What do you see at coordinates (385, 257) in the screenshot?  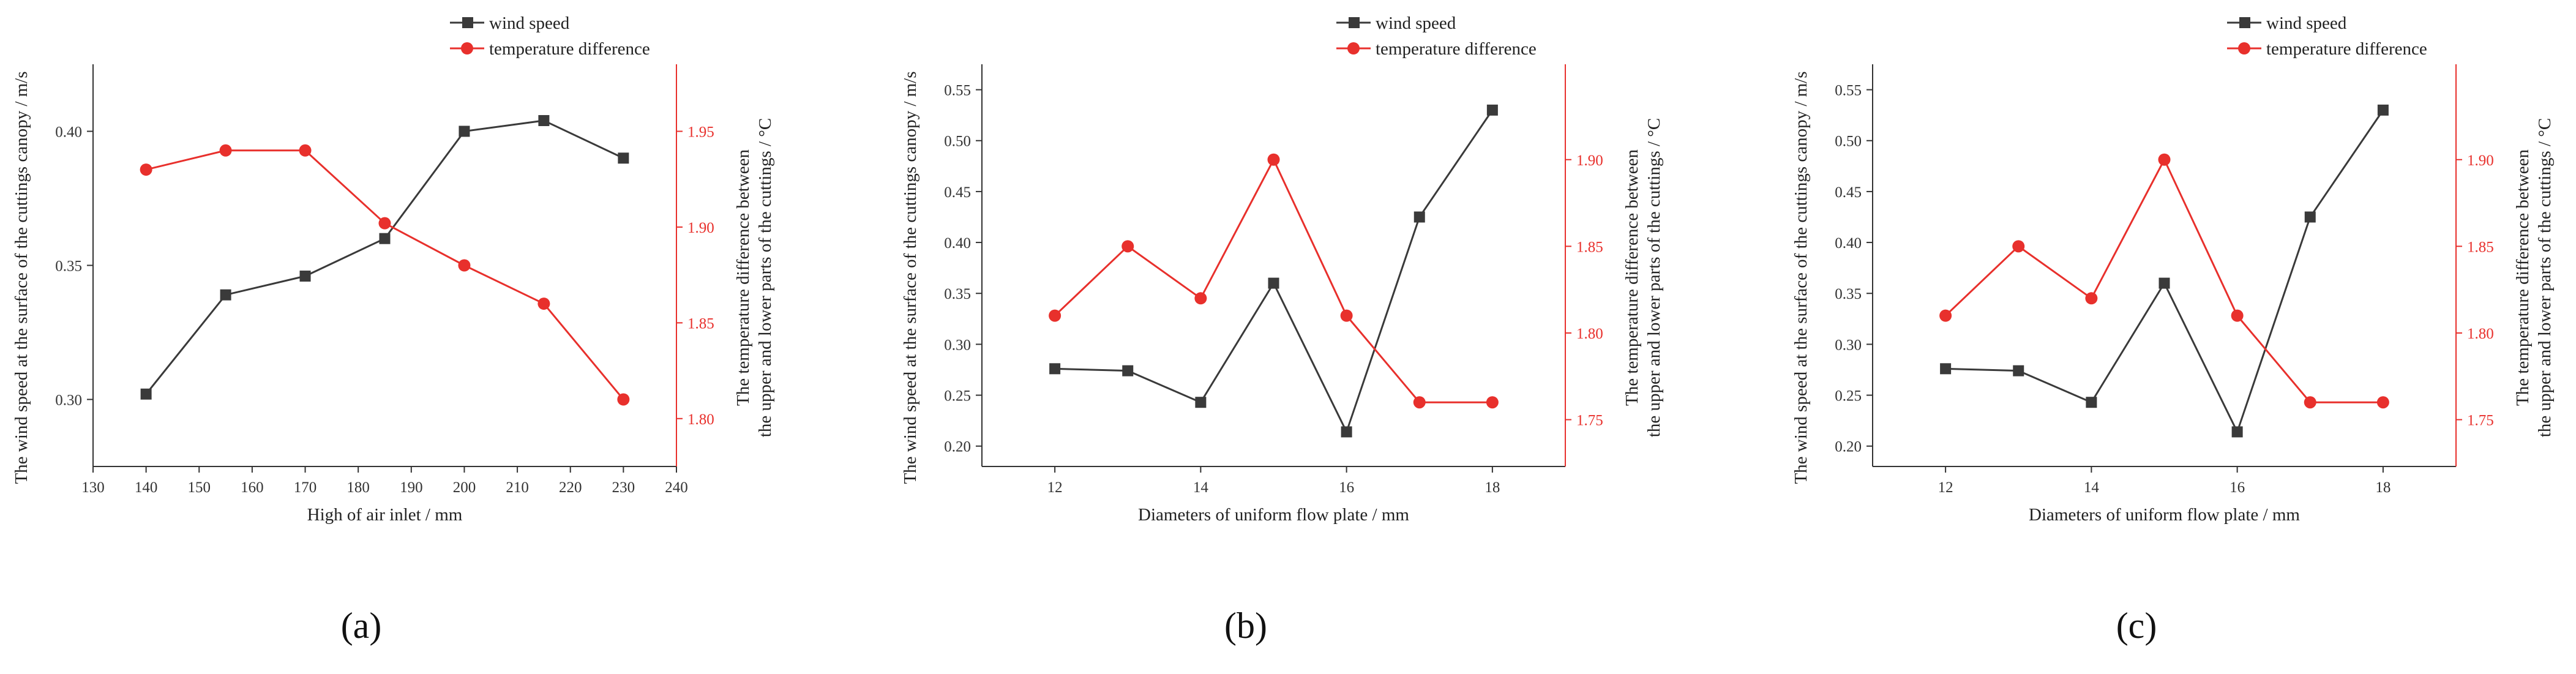 I see `series-line-wind-speed` at bounding box center [385, 257].